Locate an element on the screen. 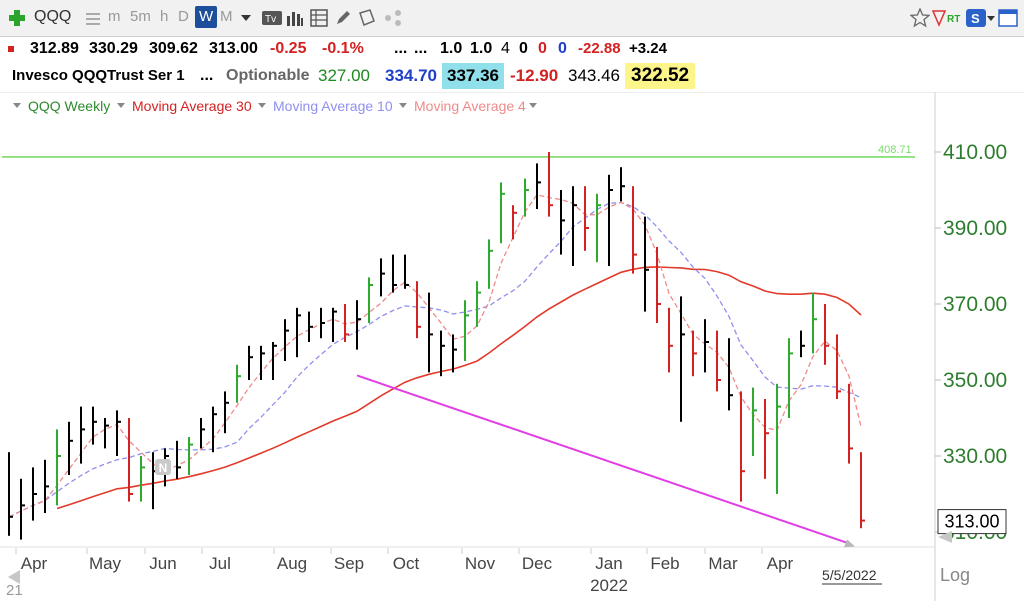  indicator-icon: Tv is located at coordinates (272, 18).